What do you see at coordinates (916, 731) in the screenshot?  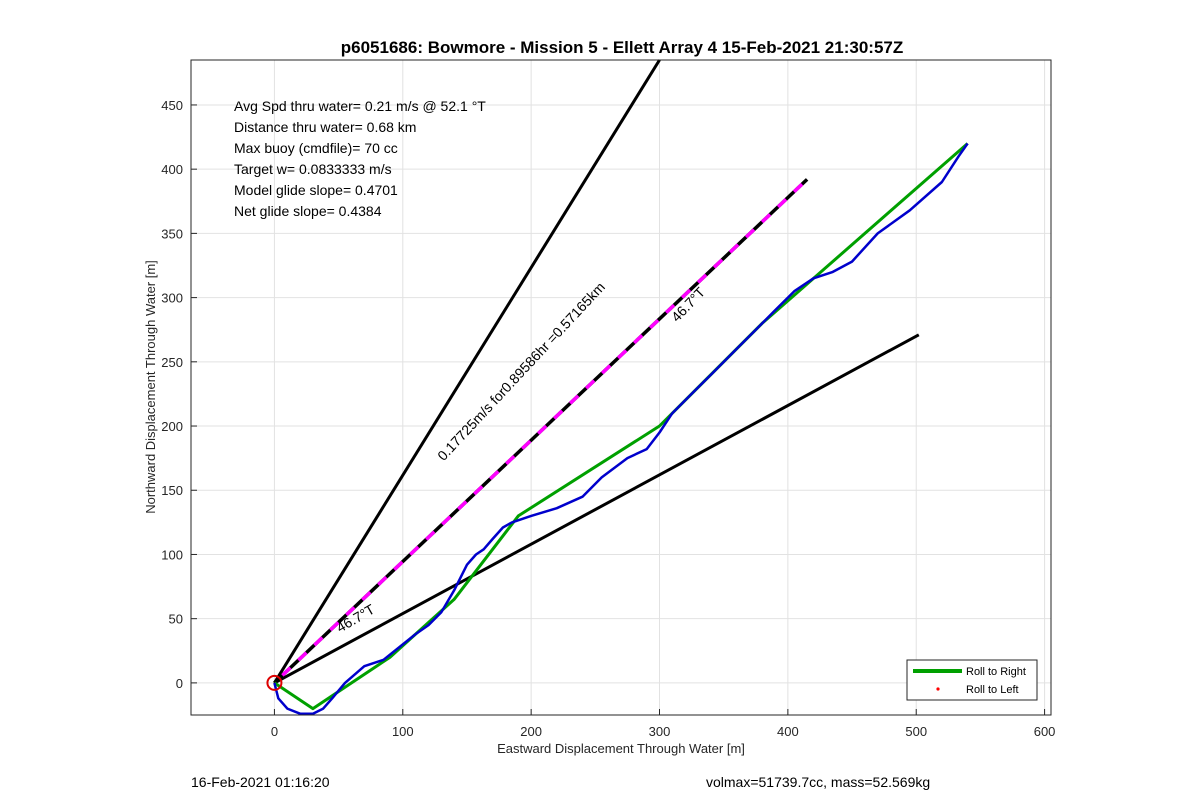 I see `x-tick-label: 500` at bounding box center [916, 731].